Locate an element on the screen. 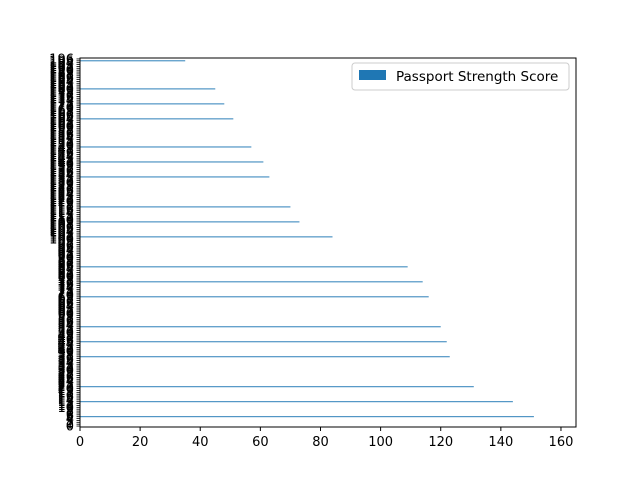  y-tick-label: 161 is located at coordinates (61, 125).